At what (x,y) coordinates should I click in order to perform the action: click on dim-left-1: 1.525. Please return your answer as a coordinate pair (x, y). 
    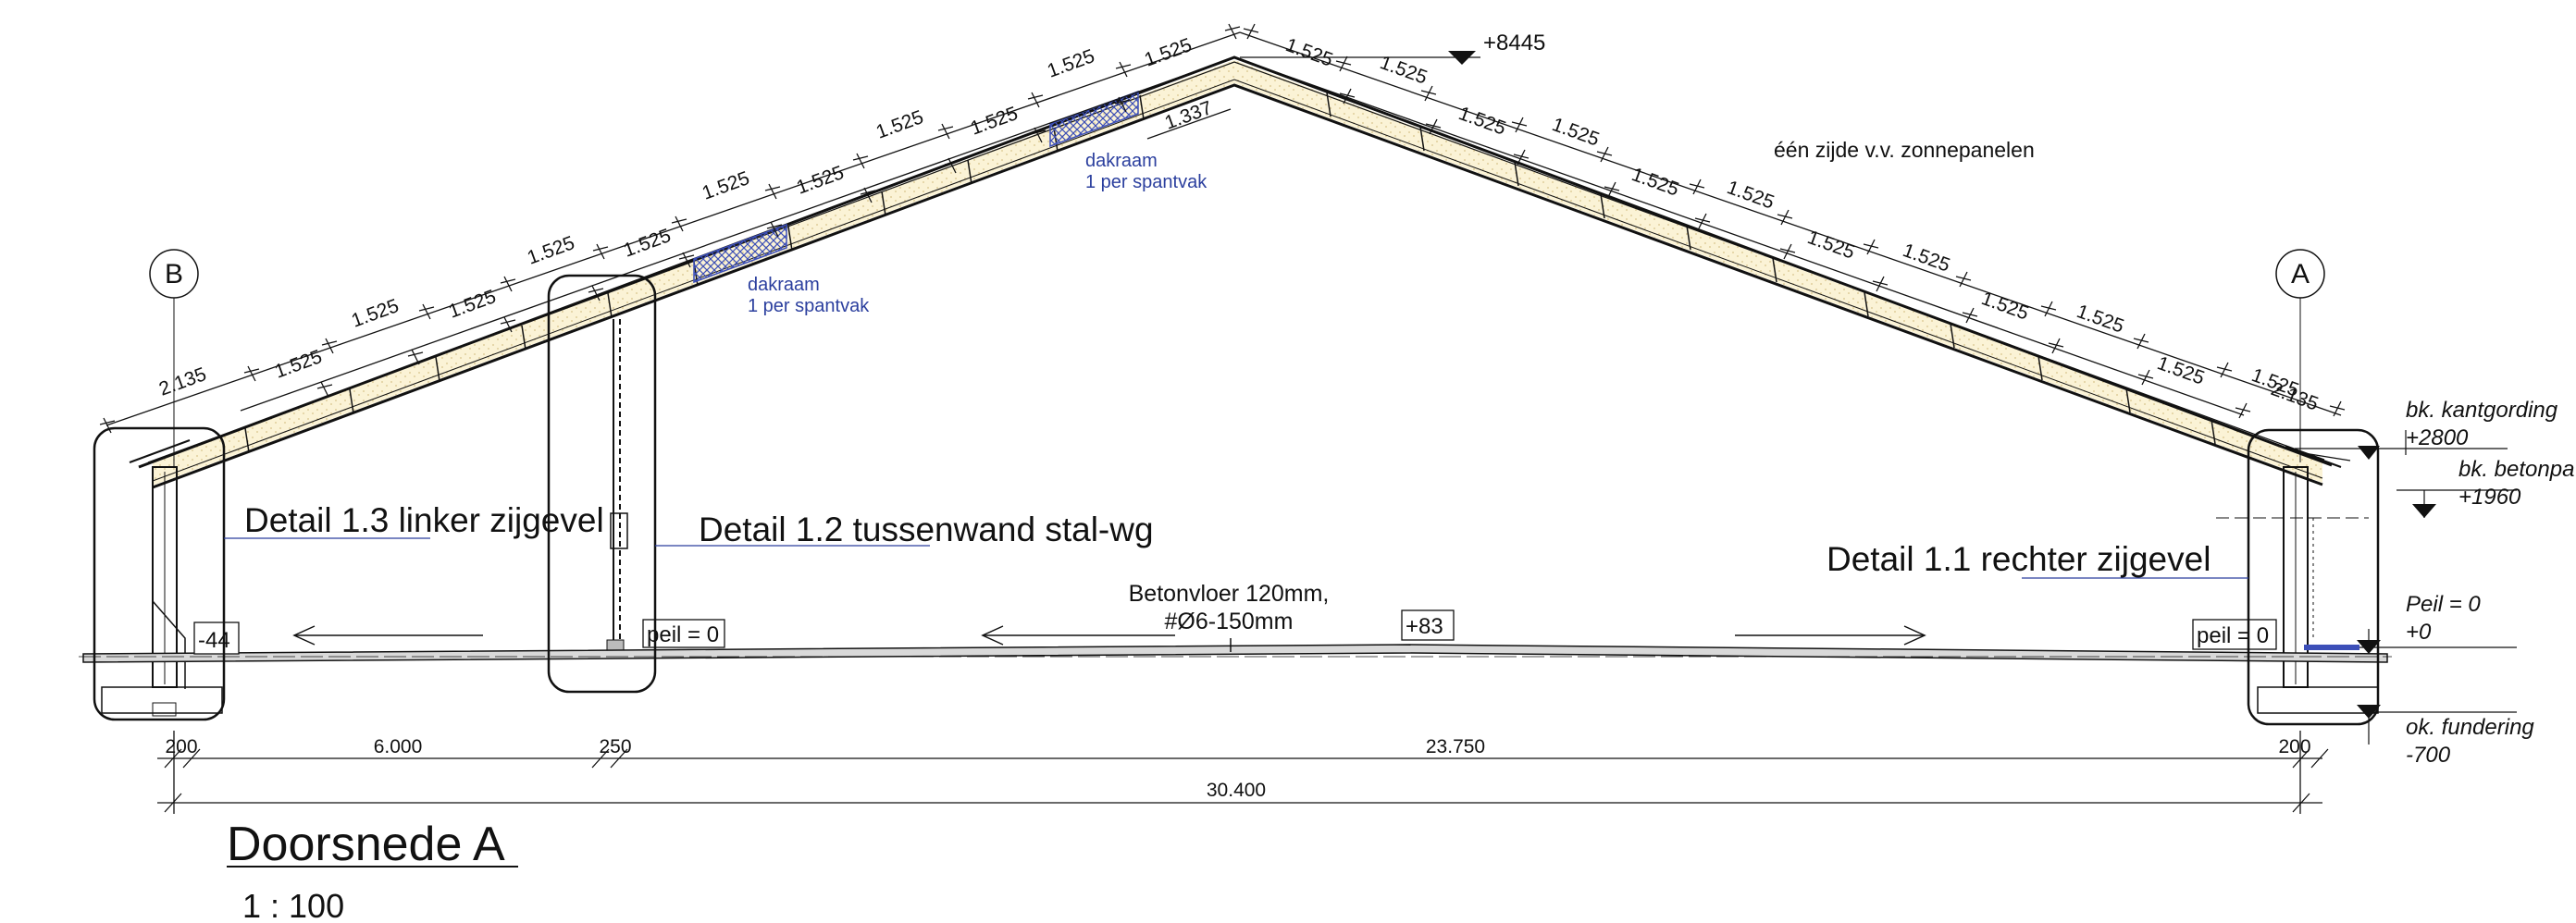
    Looking at the image, I should click on (298, 364).